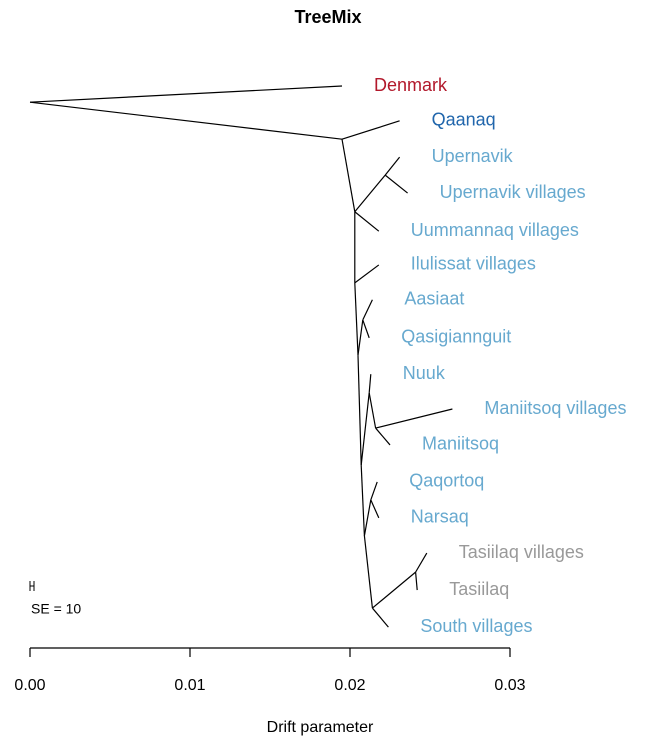 This screenshot has width=656, height=743. I want to click on leaf-label: Nuuk, so click(424, 373).